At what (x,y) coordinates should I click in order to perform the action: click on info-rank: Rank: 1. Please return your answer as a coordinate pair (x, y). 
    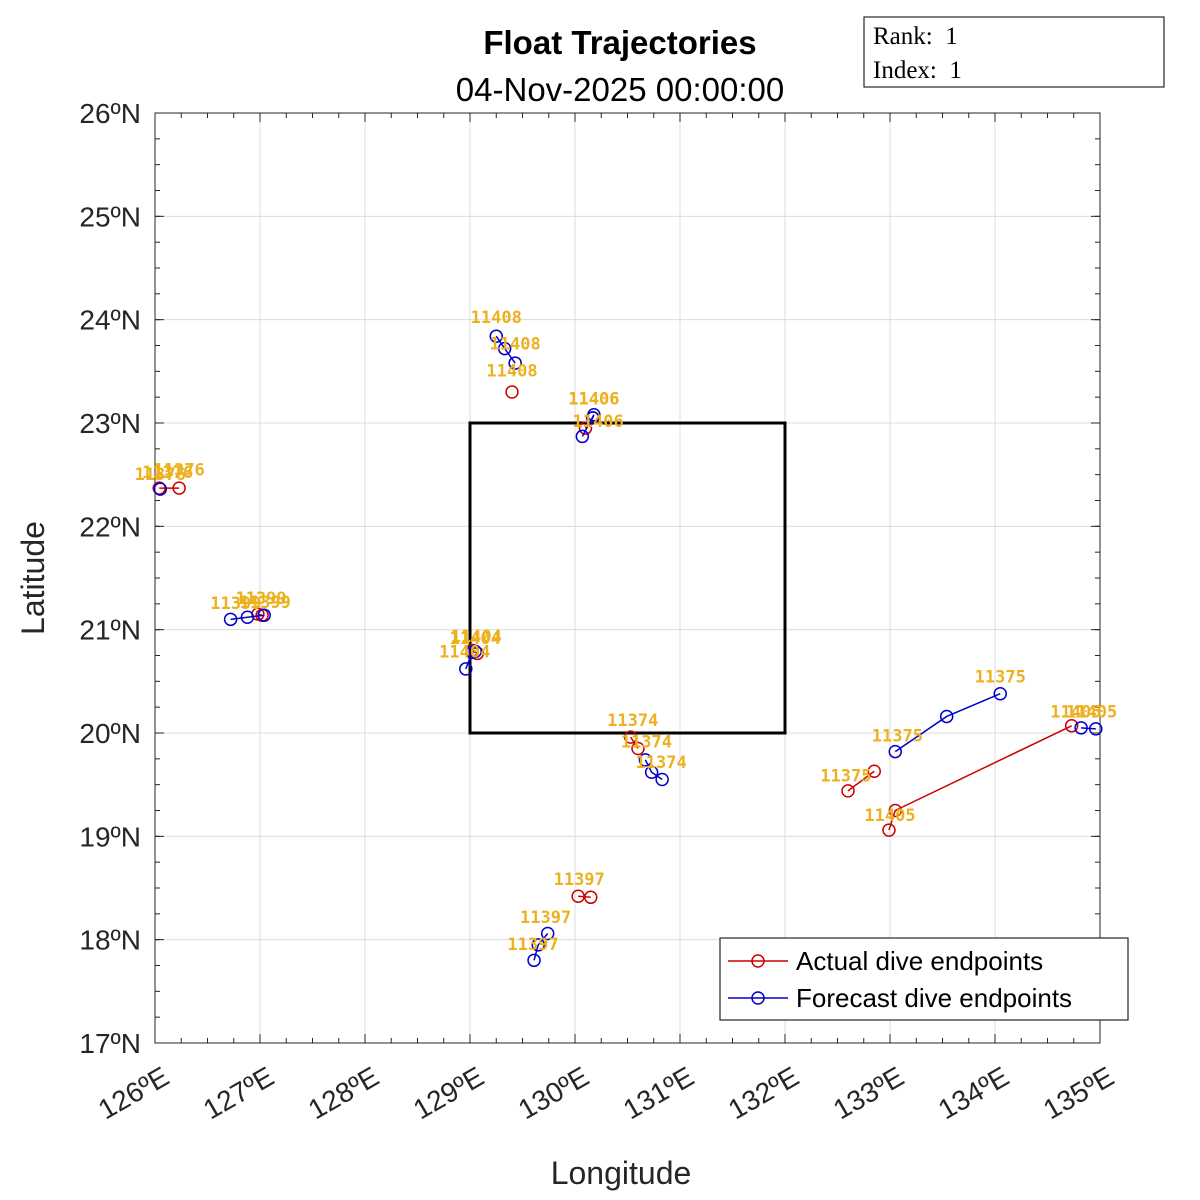
    Looking at the image, I should click on (915, 36).